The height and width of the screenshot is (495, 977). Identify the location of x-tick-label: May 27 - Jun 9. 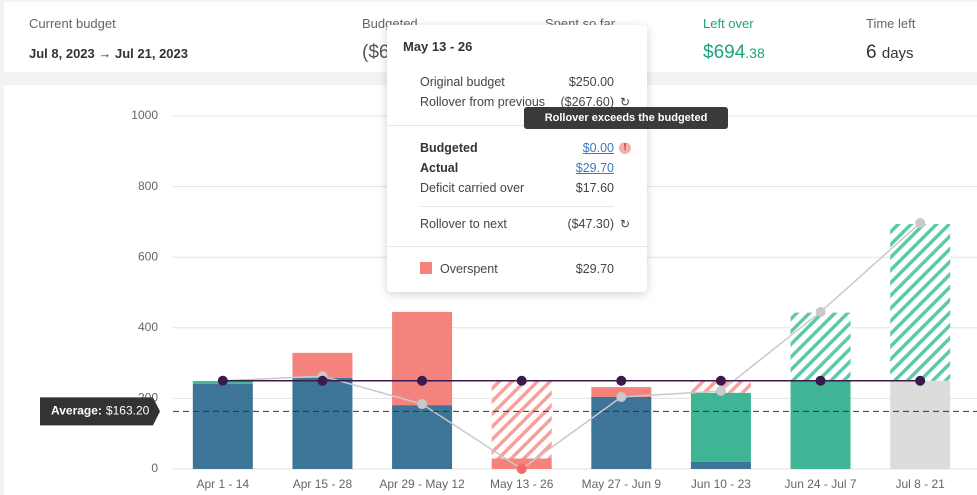
(622, 484).